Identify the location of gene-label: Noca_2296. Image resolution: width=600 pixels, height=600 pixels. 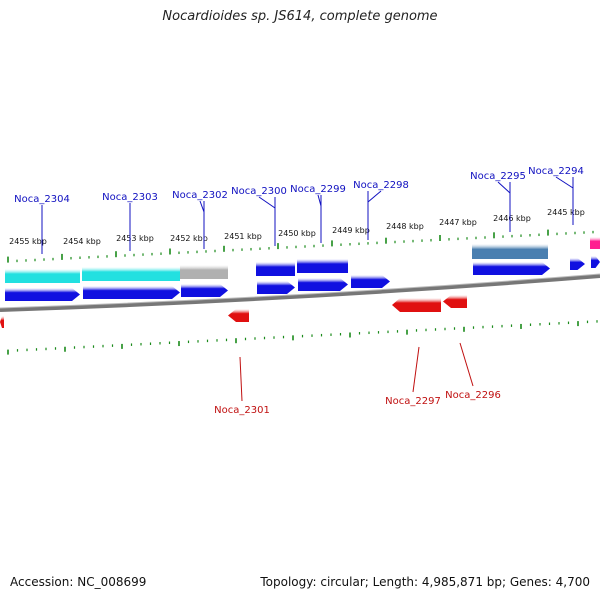
(473, 395).